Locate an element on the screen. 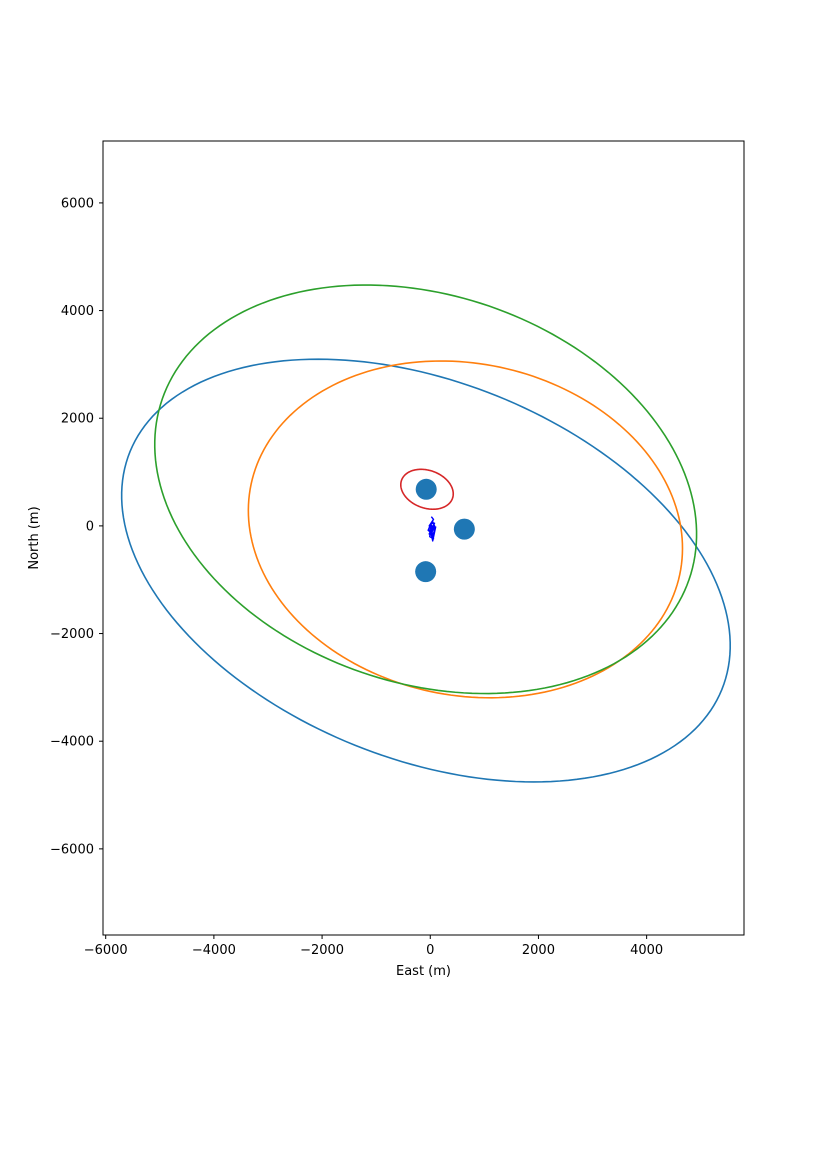  y-axis: −6000 −4000 −2000 0 2000 4000 6000 is located at coordinates (76, 526).